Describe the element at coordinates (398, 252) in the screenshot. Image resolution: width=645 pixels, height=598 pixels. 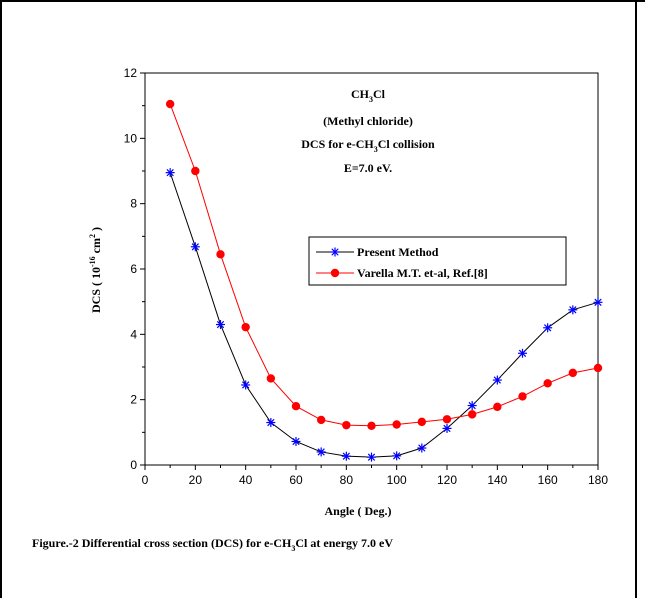
I see `legend-label-1: Present Method` at that location.